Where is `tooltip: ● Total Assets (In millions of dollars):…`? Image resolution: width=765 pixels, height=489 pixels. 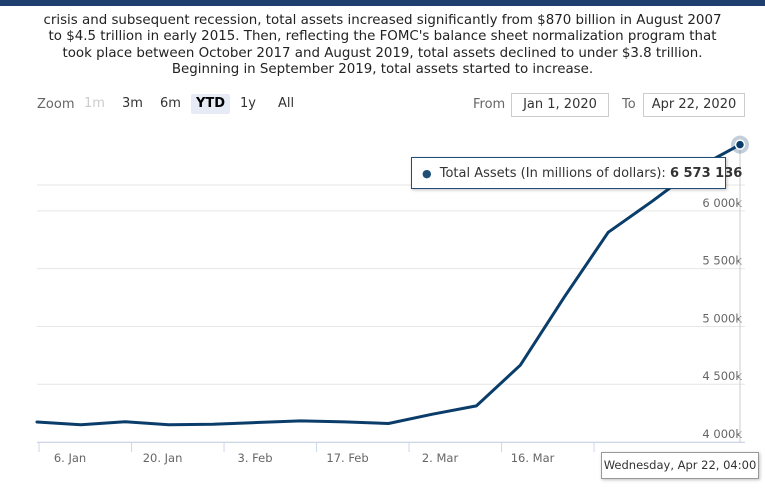 tooltip: ● Total Assets (In millions of dollars):… is located at coordinates (576, 173).